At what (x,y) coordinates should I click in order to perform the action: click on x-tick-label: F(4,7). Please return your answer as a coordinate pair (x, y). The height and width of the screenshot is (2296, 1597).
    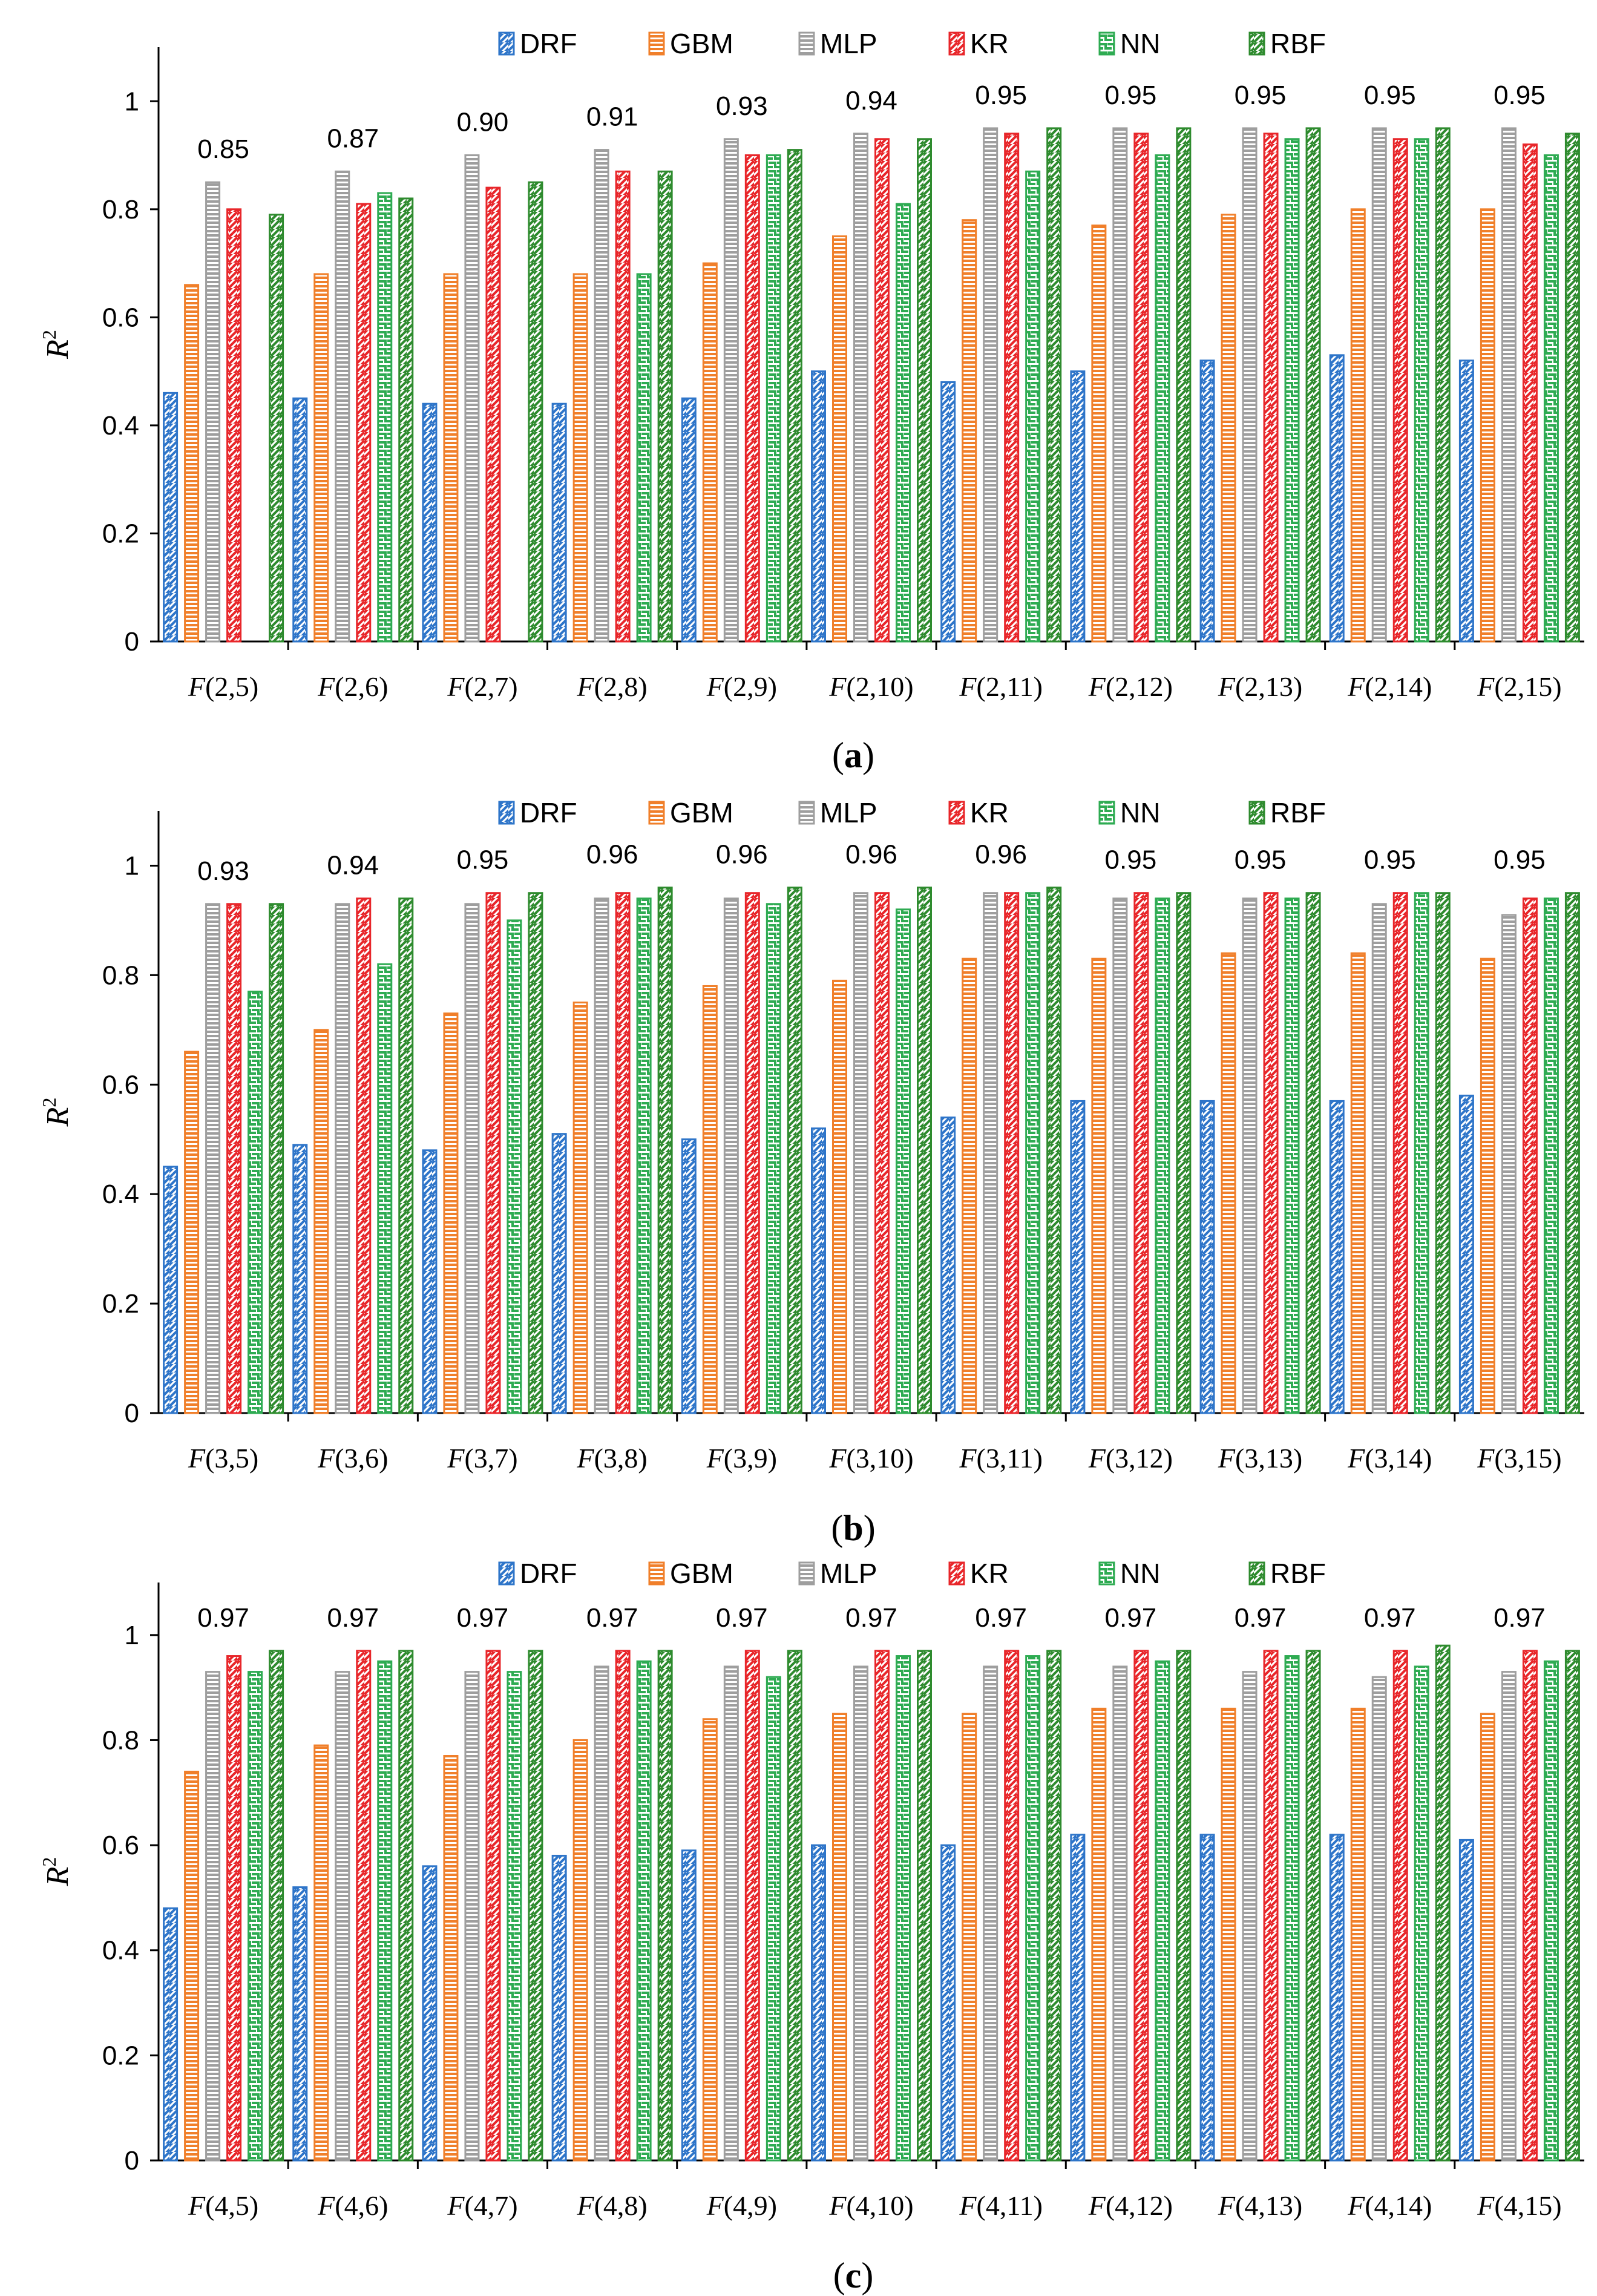
    Looking at the image, I should click on (482, 2205).